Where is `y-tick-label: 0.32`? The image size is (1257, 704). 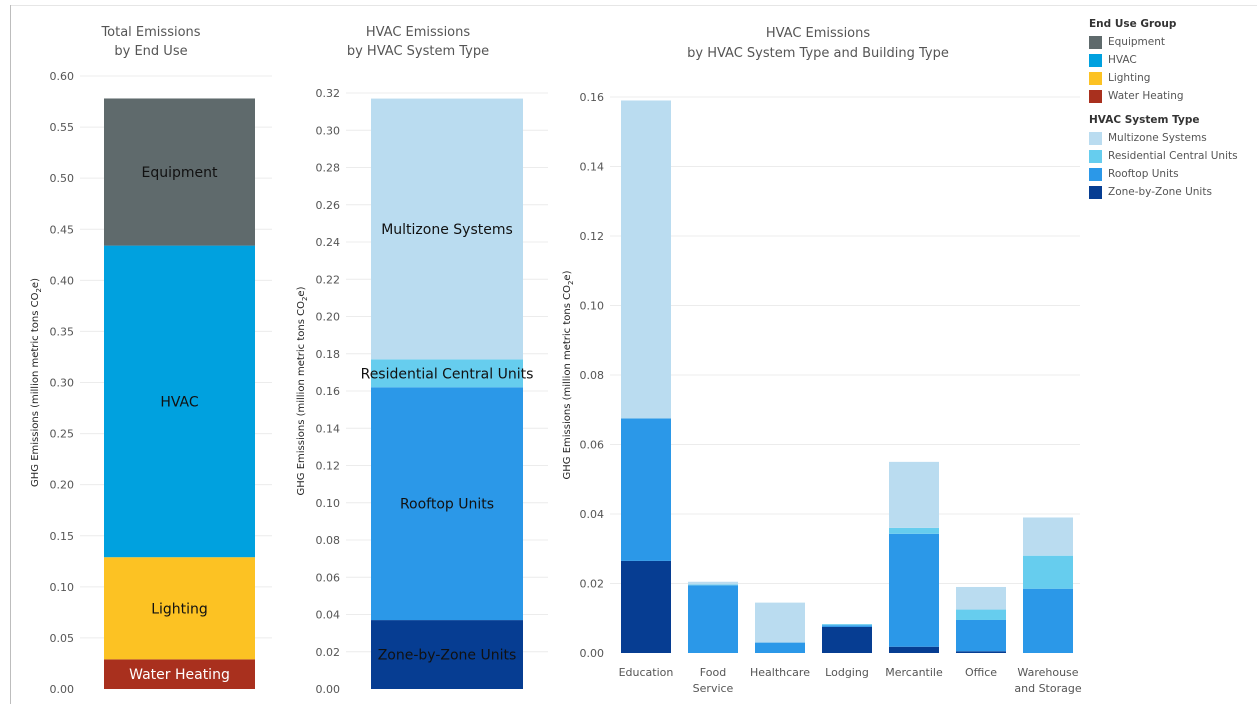 y-tick-label: 0.32 is located at coordinates (328, 93).